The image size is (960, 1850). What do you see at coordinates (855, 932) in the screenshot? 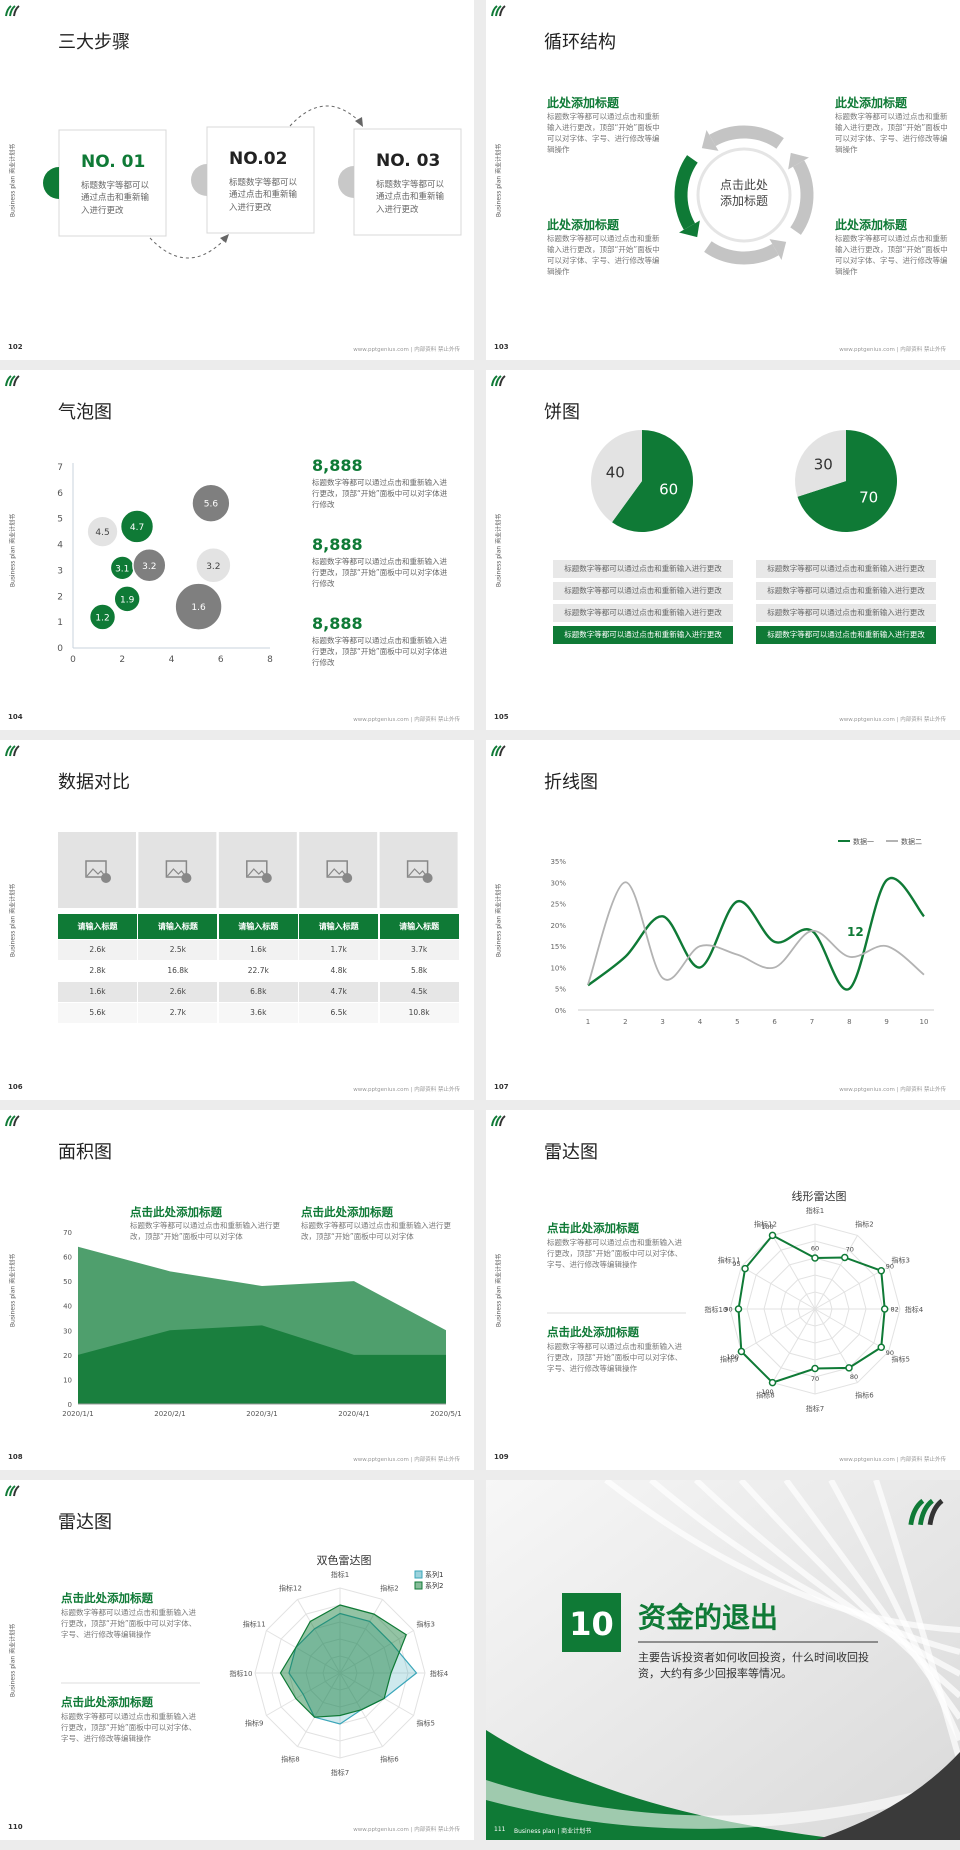
I see `annotation: 12` at bounding box center [855, 932].